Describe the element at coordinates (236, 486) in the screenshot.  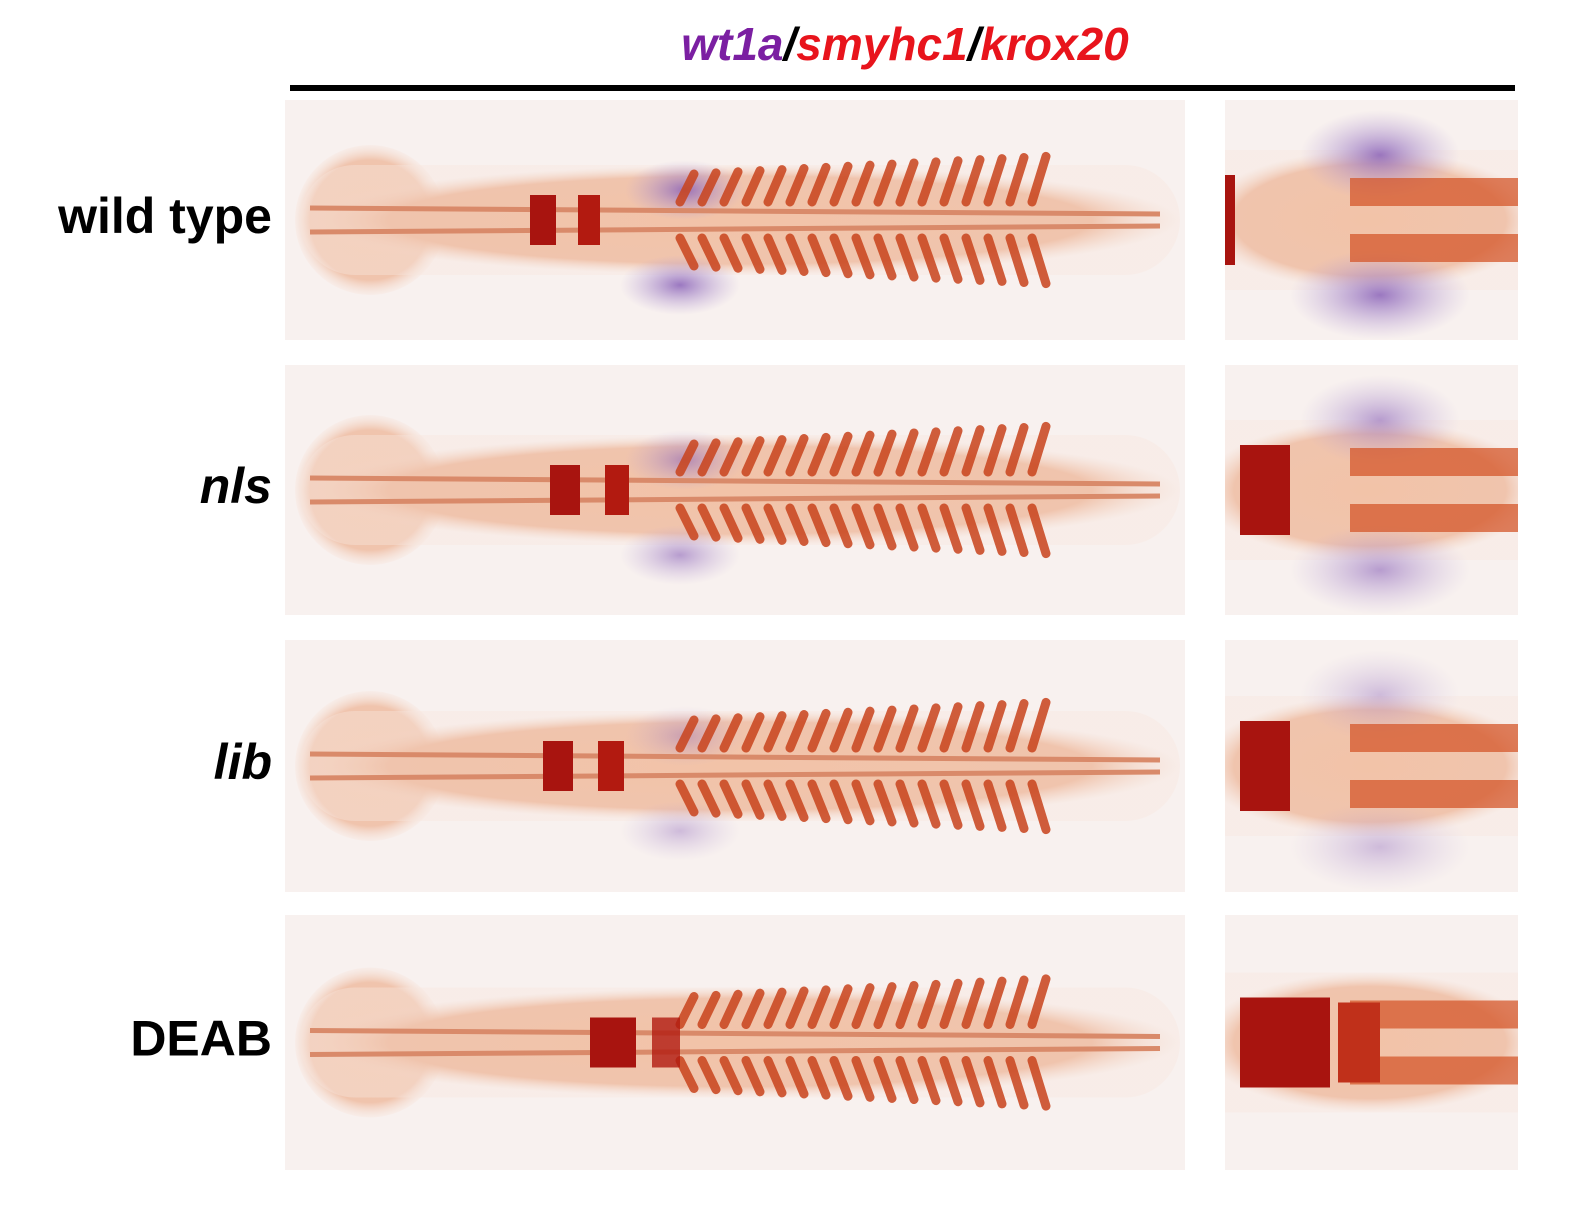
I see `row-label: nls` at that location.